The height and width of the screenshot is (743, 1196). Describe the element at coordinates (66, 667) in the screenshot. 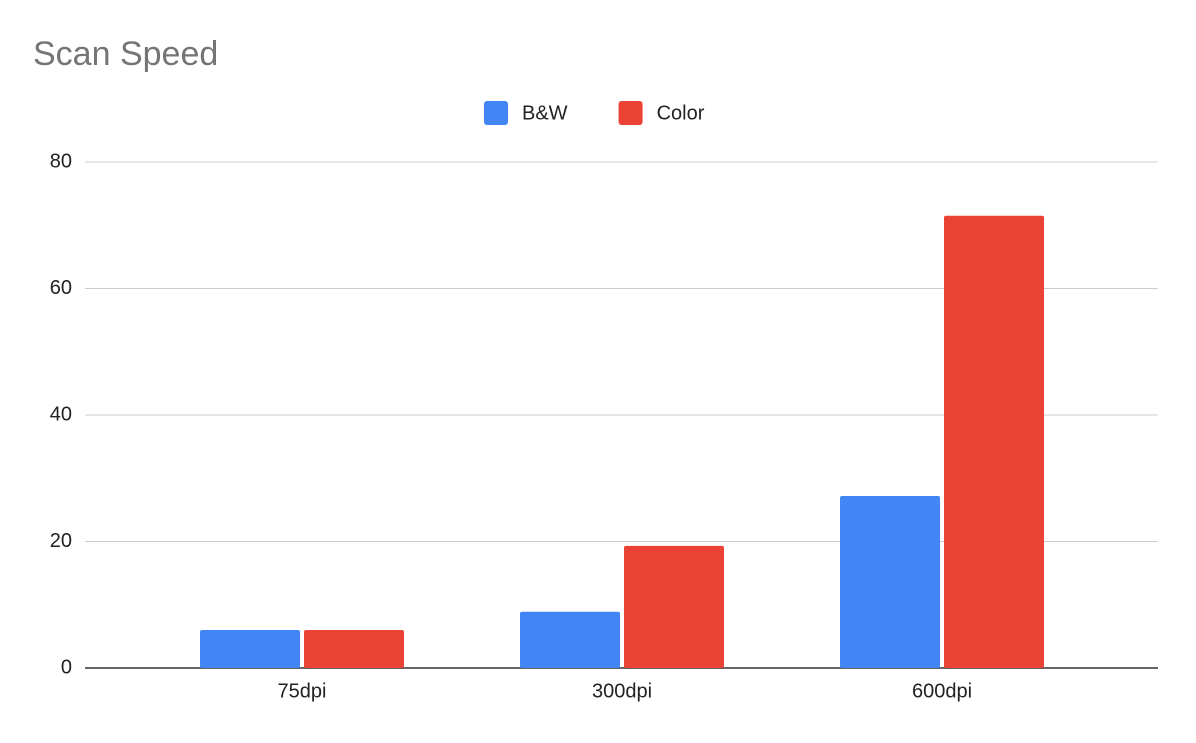

I see `y-tick-label: 0` at that location.